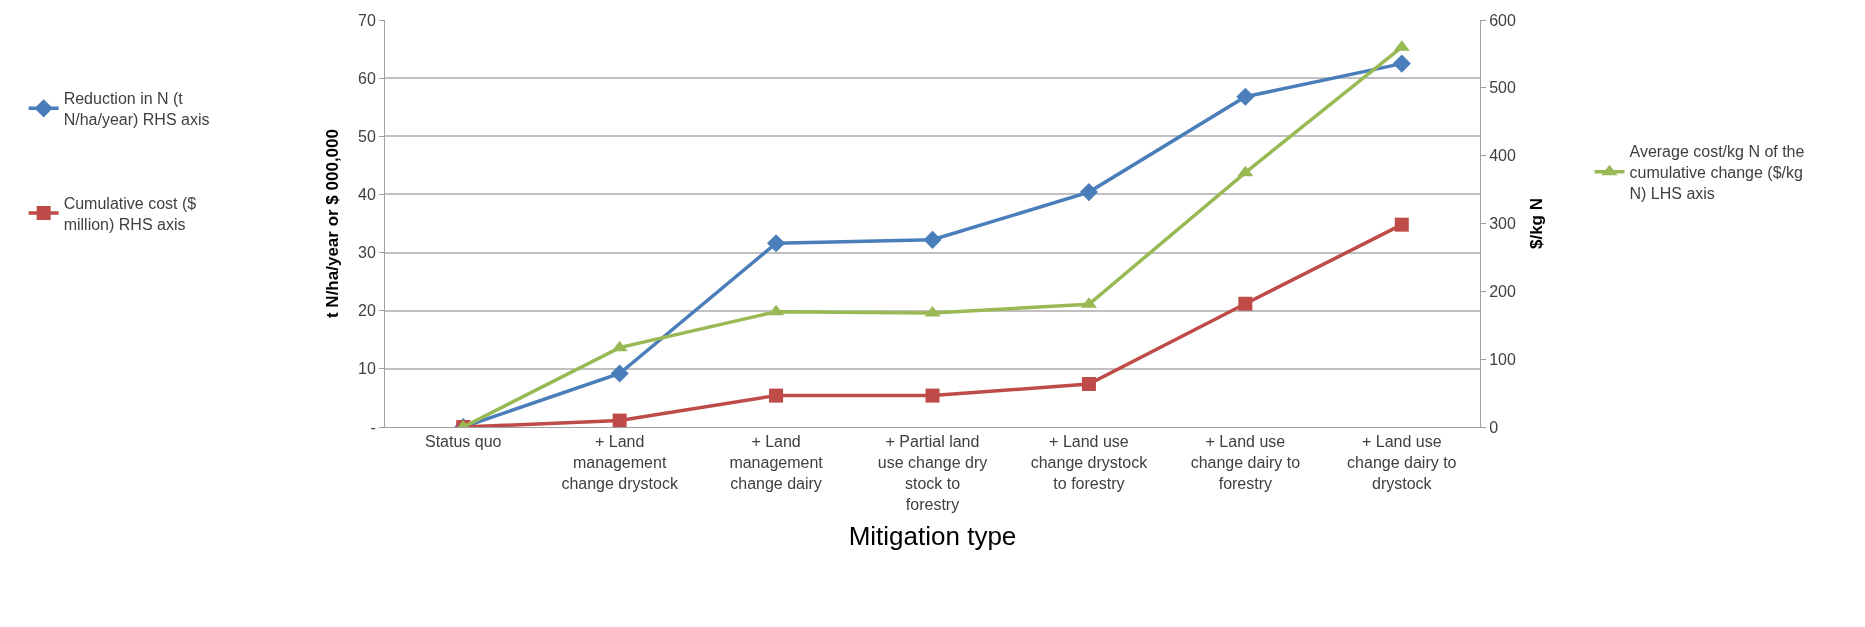 Image resolution: width=1865 pixels, height=627 pixels. Describe the element at coordinates (1245, 462) in the screenshot. I see `x-tick-label: + Land use change dairy to forestry` at that location.